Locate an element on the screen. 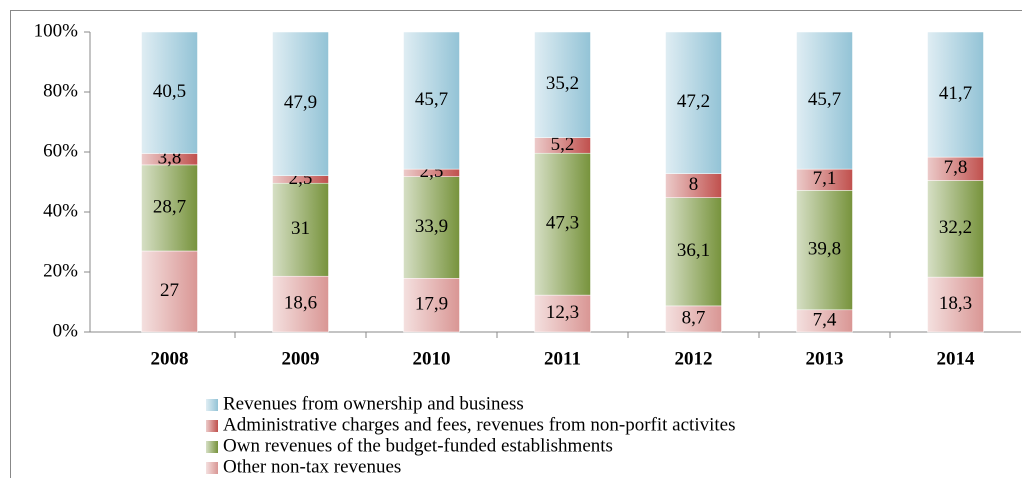 This screenshot has height=478, width=1022. data-label: 36,1 is located at coordinates (693, 250).